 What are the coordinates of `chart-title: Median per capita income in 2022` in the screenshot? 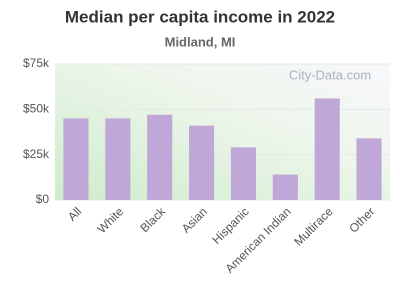 It's located at (200, 16).